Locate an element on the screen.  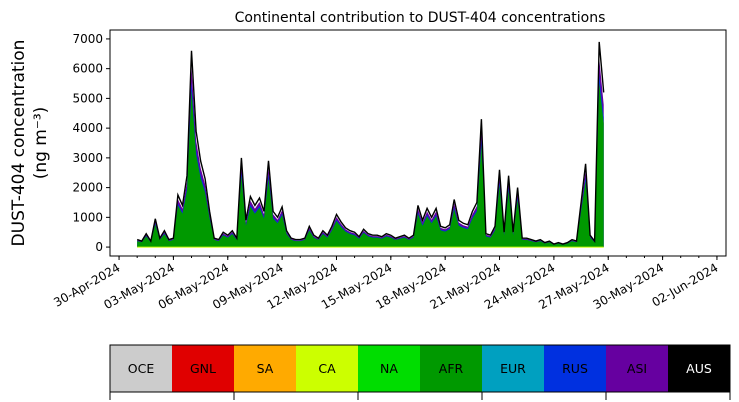
legend-label-na: NA is located at coordinates (389, 368).